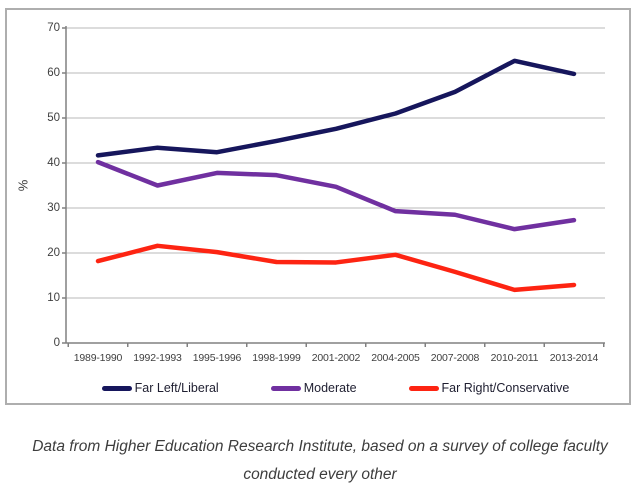 Image resolution: width=640 pixels, height=492 pixels. I want to click on y-tick-label-70: 70, so click(53, 28).